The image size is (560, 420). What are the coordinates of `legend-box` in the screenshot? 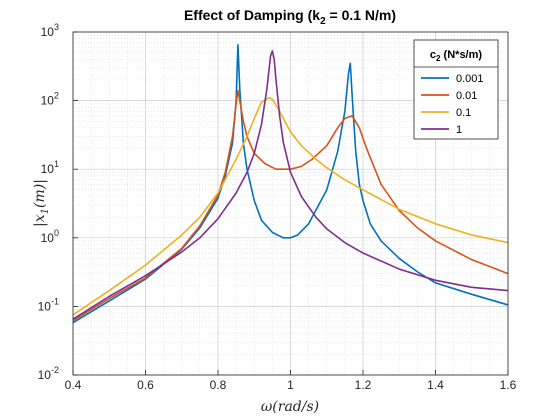 It's located at (456, 89).